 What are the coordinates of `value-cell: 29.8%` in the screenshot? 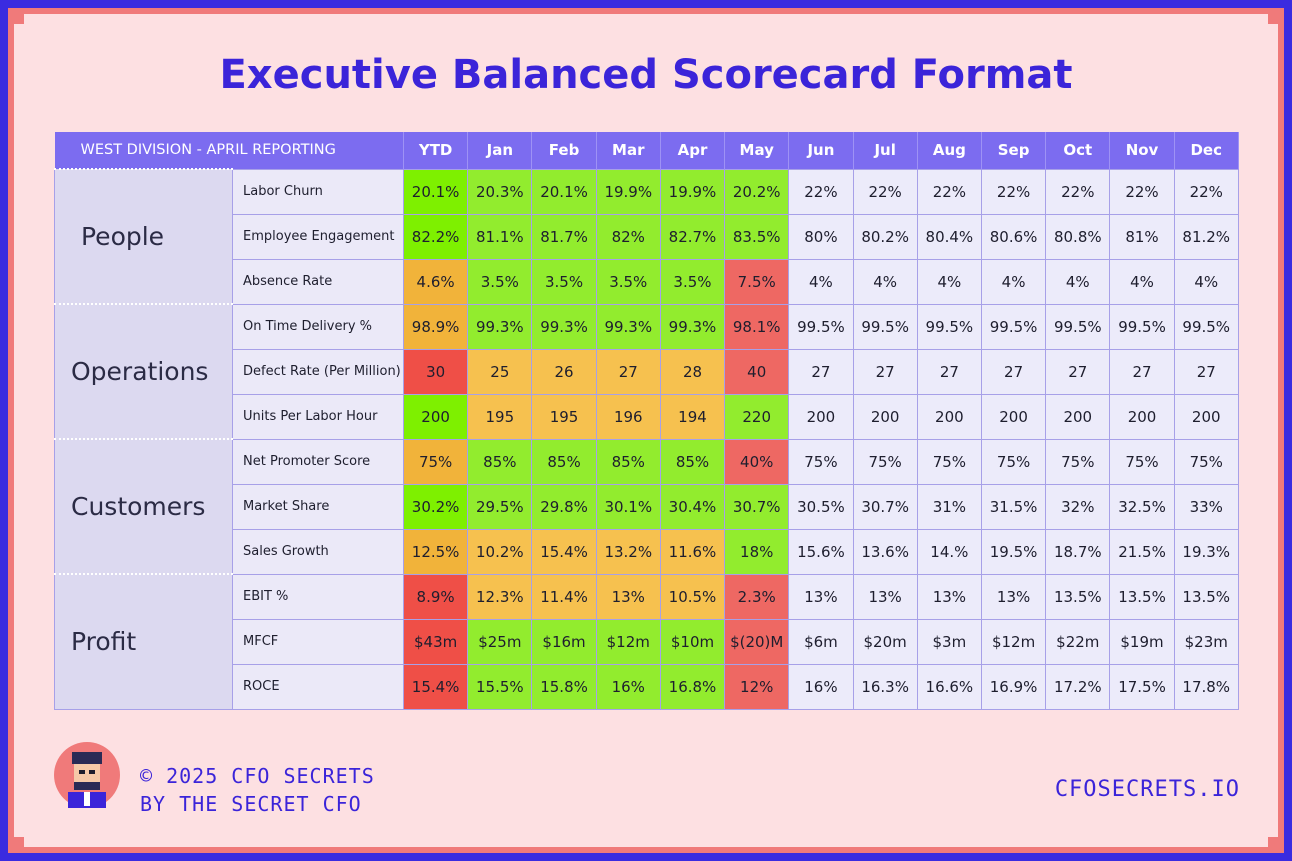 It's located at (564, 506).